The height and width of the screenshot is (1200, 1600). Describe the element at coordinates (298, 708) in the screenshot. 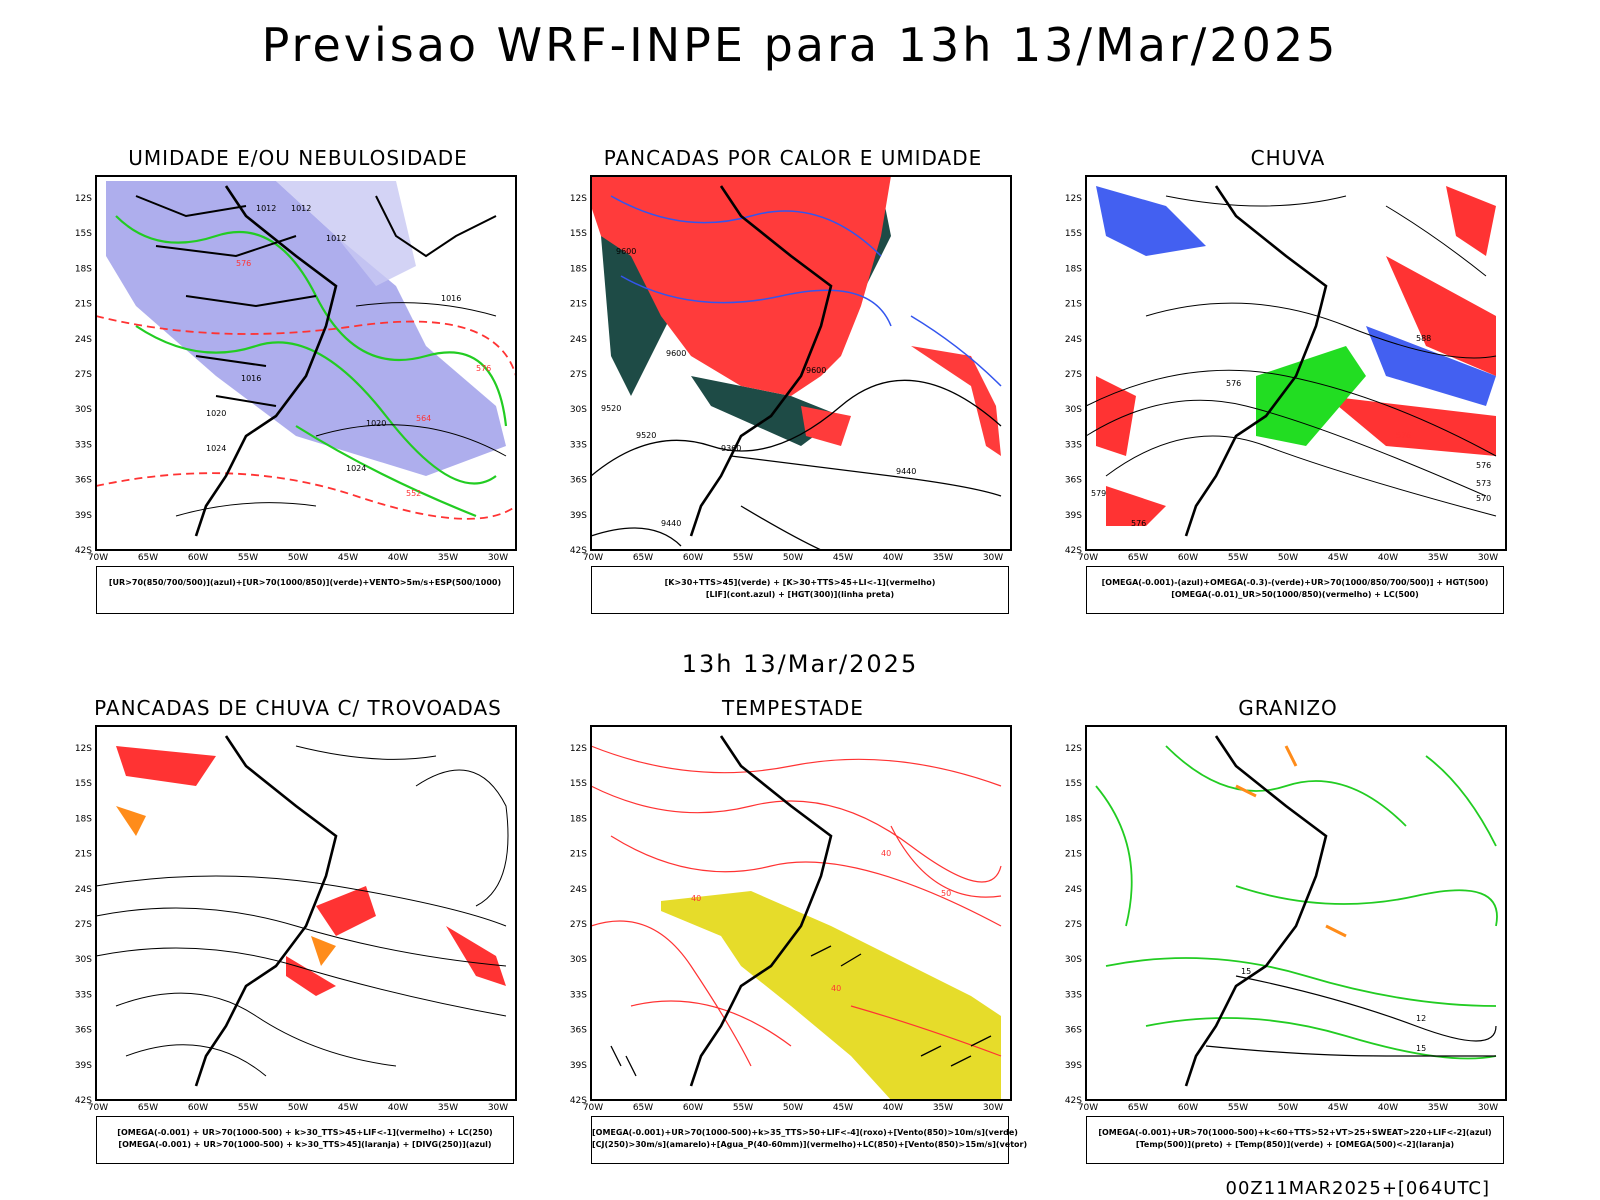

I see `panel-title: PANCADAS DE CHUVA C/ TROVOADAS` at that location.